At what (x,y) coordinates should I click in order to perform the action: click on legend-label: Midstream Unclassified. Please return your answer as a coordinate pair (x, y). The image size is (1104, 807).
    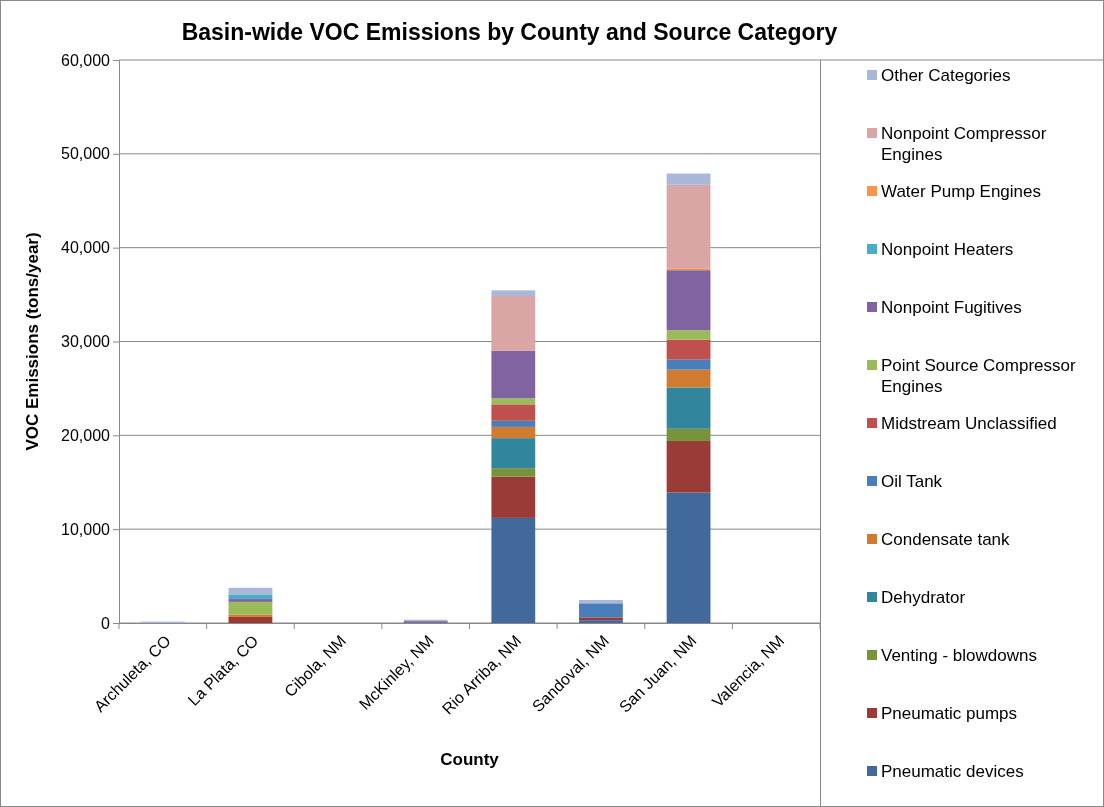
    Looking at the image, I should click on (969, 423).